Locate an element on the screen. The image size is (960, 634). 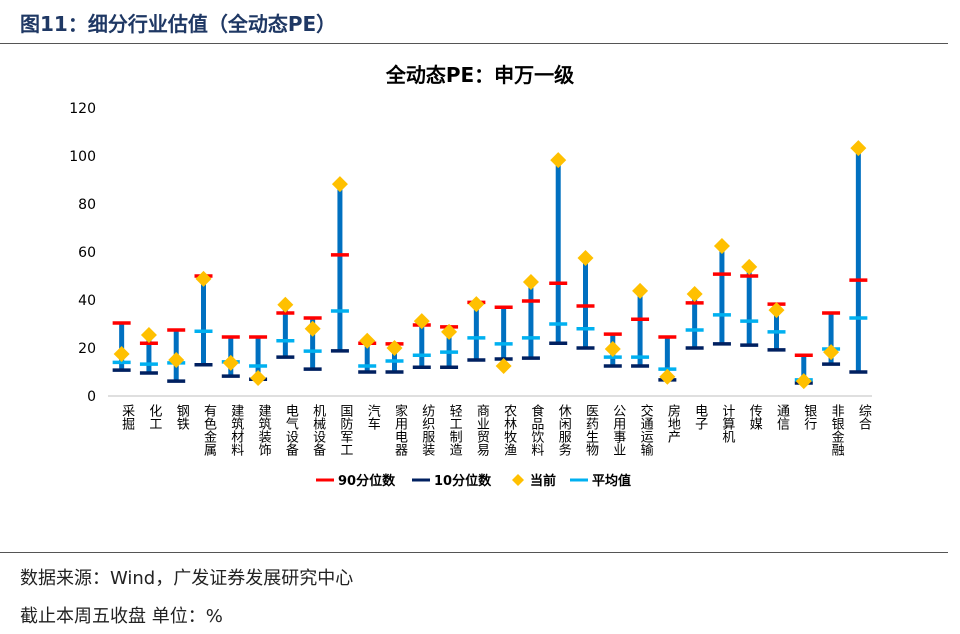
y-tick-label: 80 is located at coordinates (87, 205).